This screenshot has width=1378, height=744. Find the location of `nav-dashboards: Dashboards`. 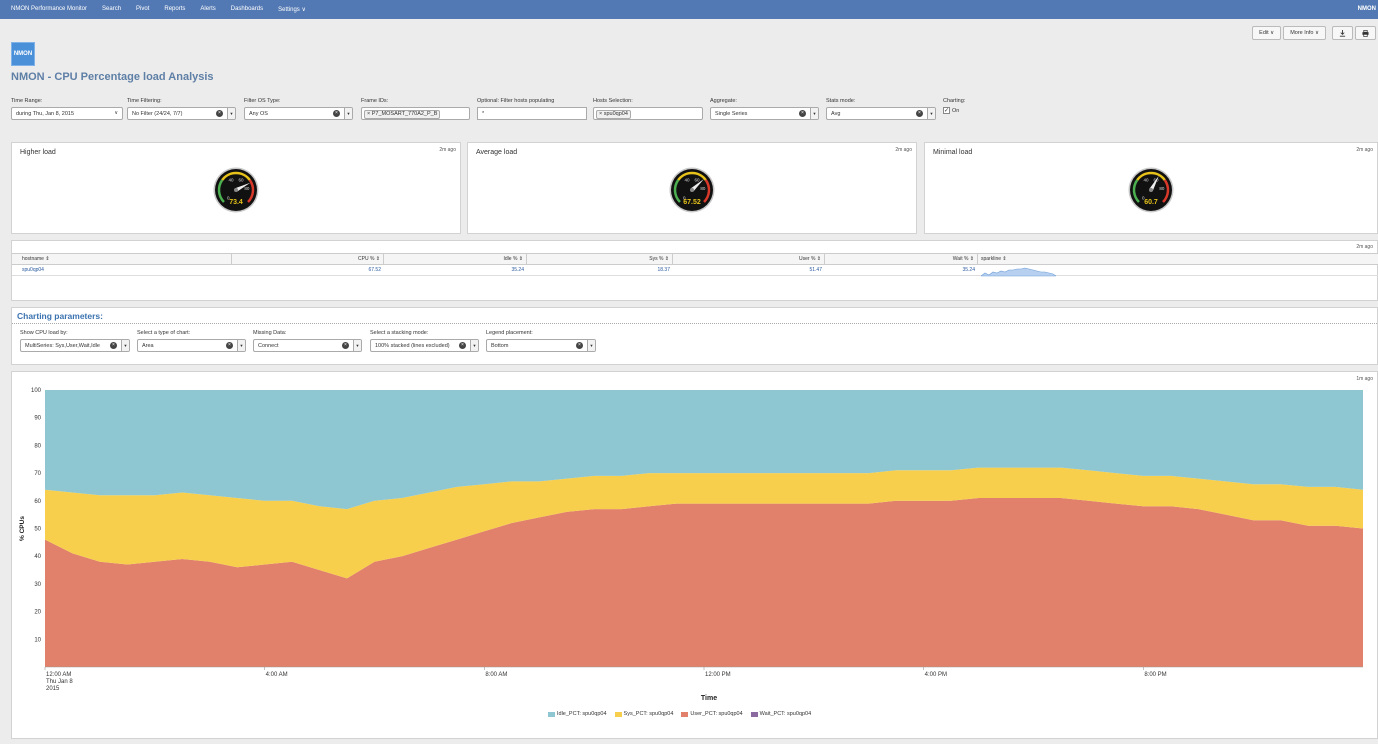

nav-dashboards: Dashboards is located at coordinates (247, 9).